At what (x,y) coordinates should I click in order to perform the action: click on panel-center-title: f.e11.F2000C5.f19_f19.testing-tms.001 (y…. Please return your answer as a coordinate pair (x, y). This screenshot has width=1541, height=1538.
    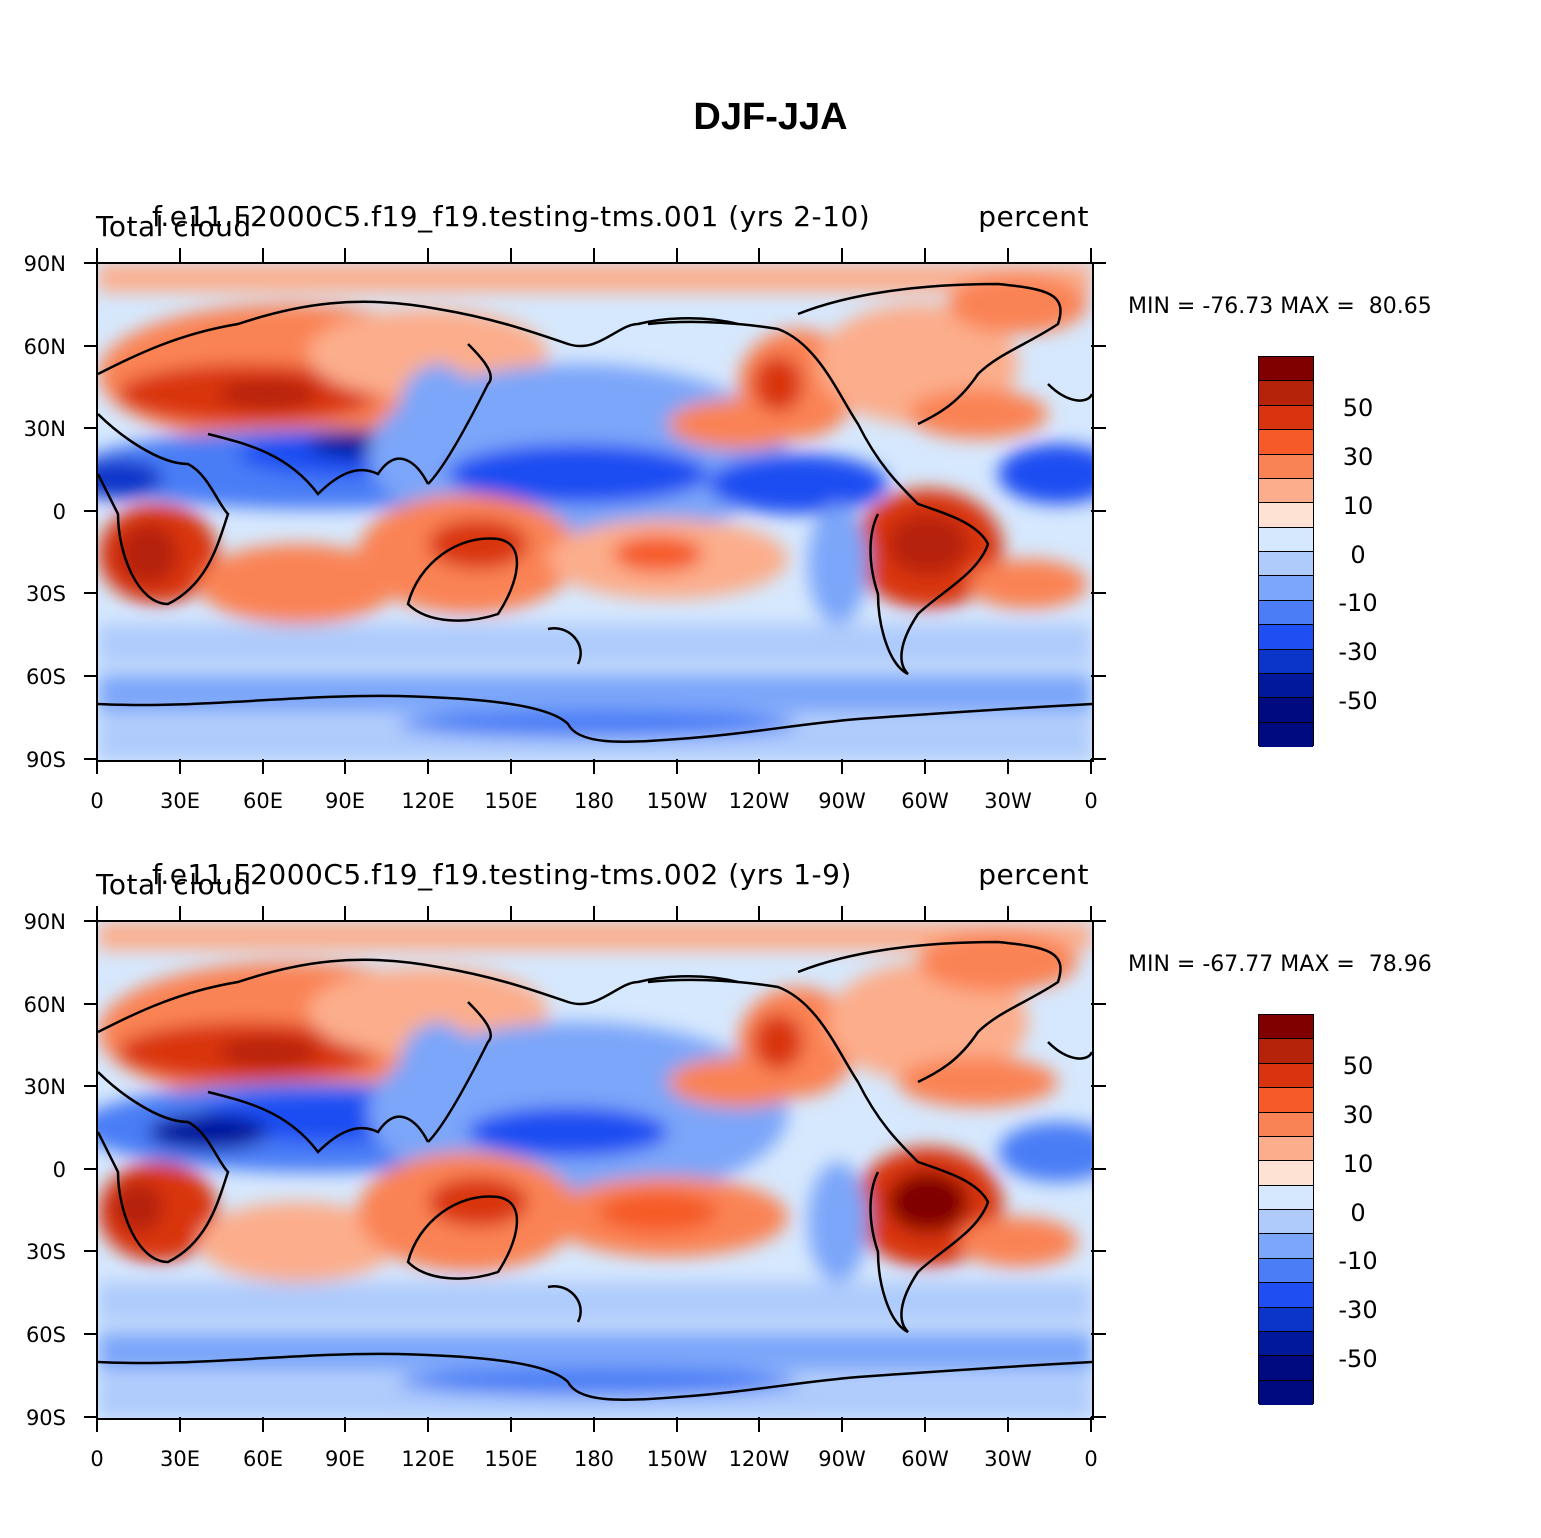
    Looking at the image, I should click on (511, 216).